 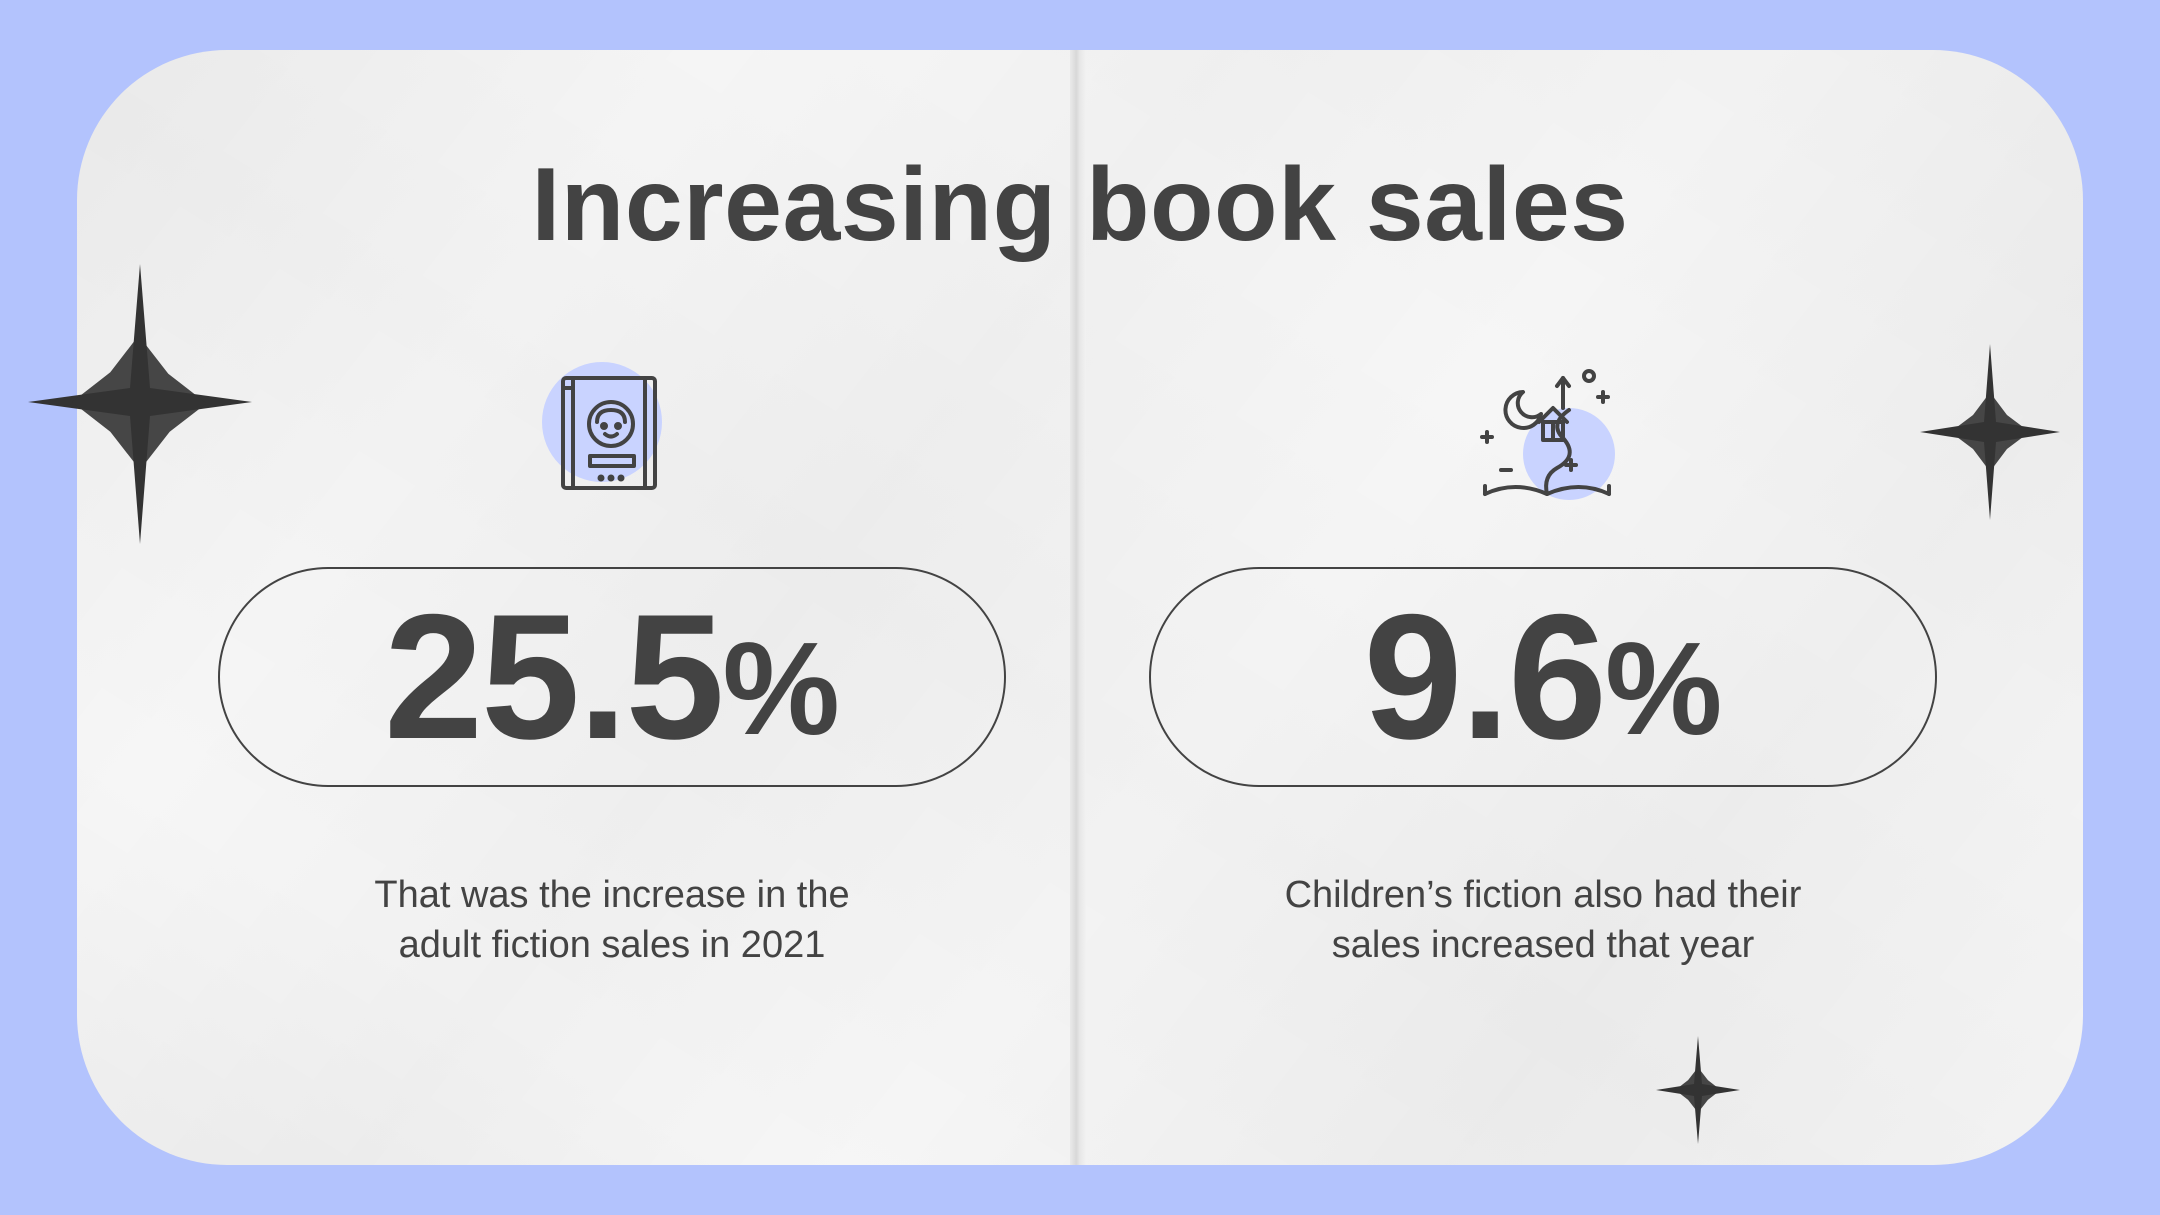 I want to click on book-icon, so click(x=605, y=430).